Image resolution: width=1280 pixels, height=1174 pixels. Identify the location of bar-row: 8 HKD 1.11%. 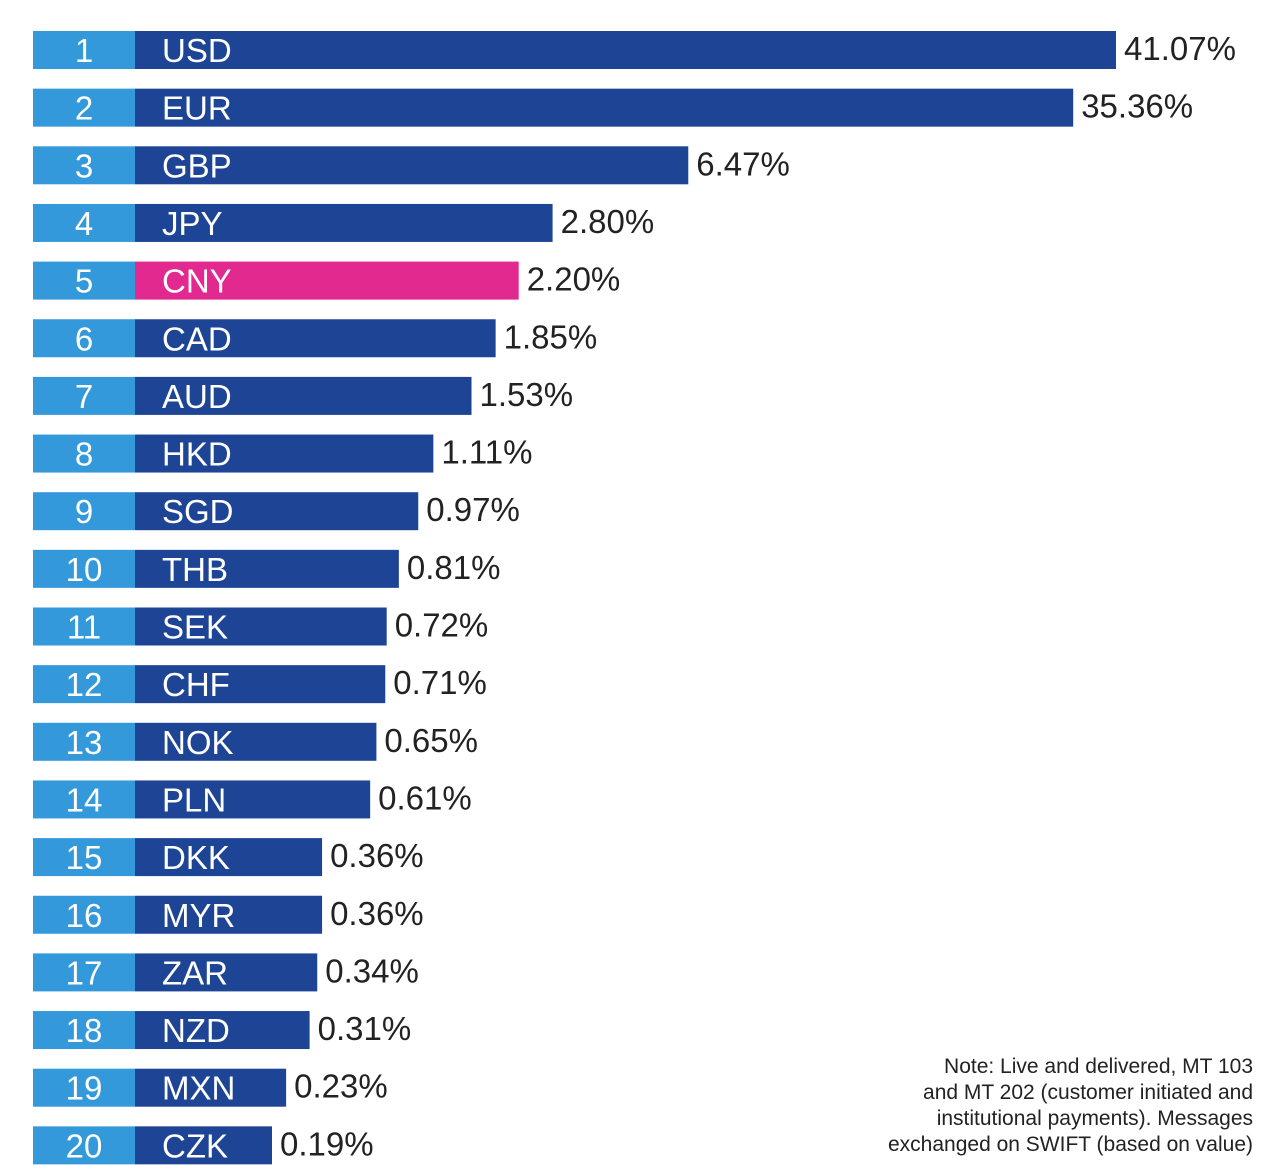
(282, 453).